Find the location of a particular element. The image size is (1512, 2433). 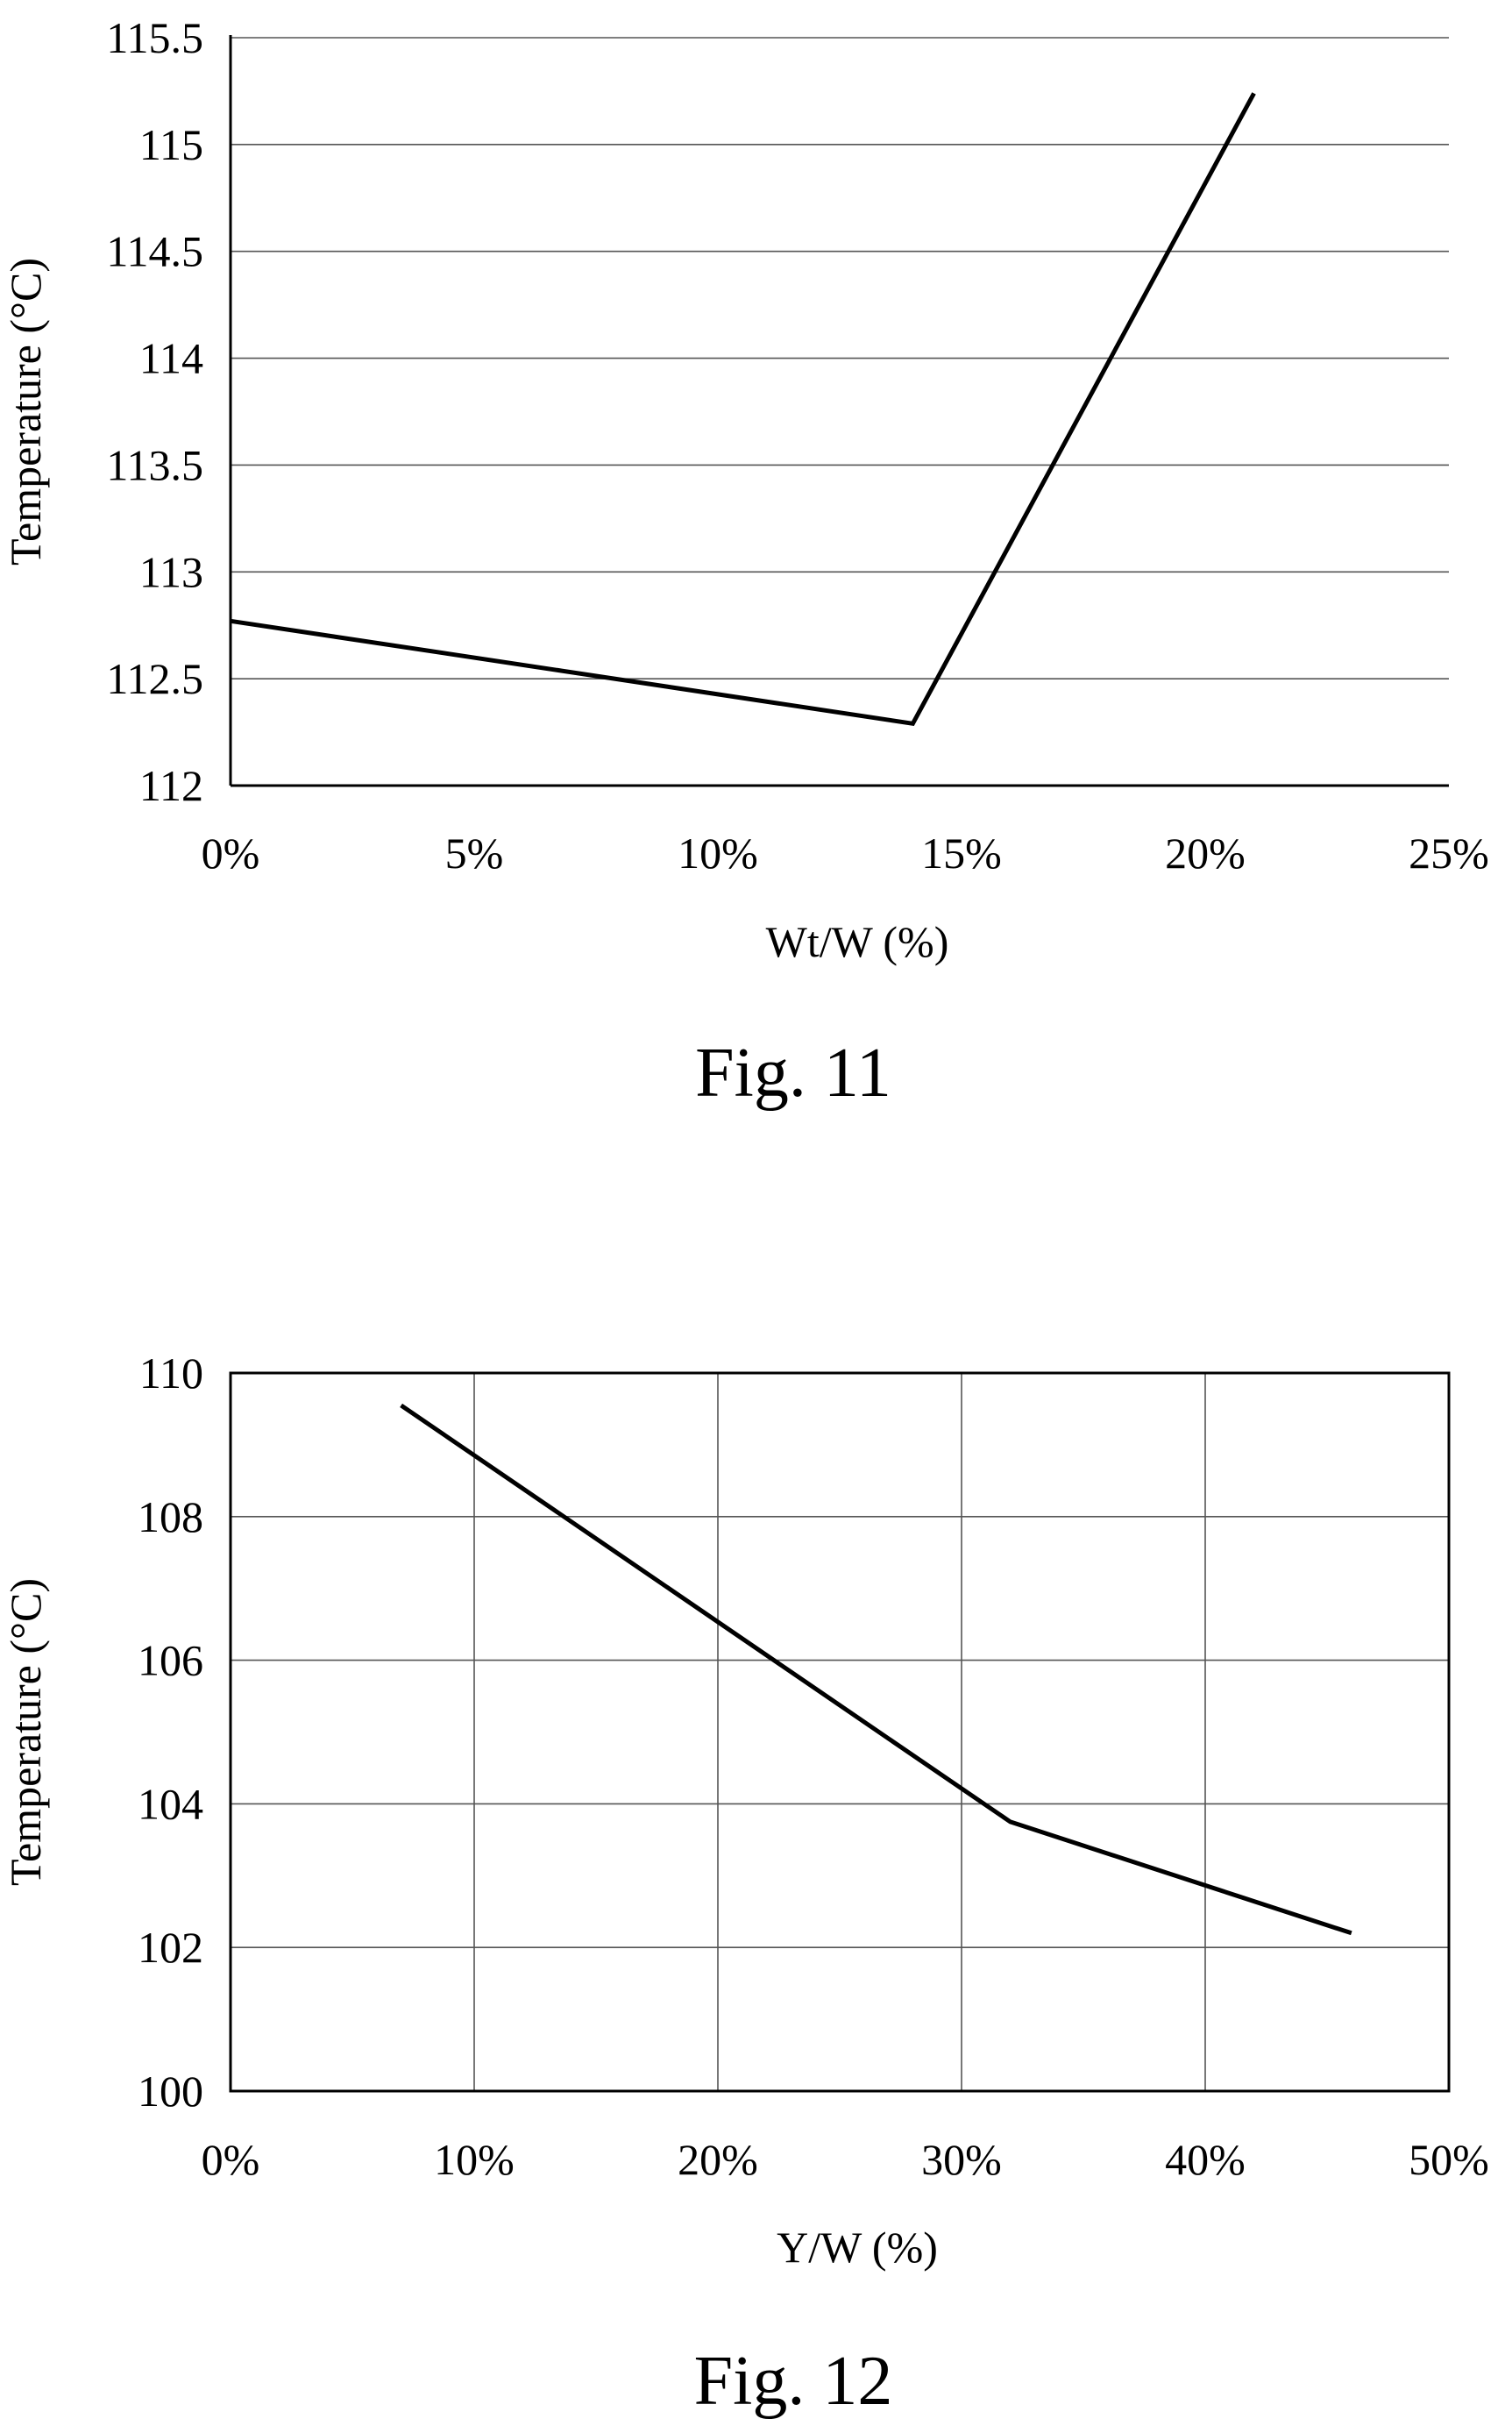

figure-caption: Fig. 12 is located at coordinates (793, 2381).